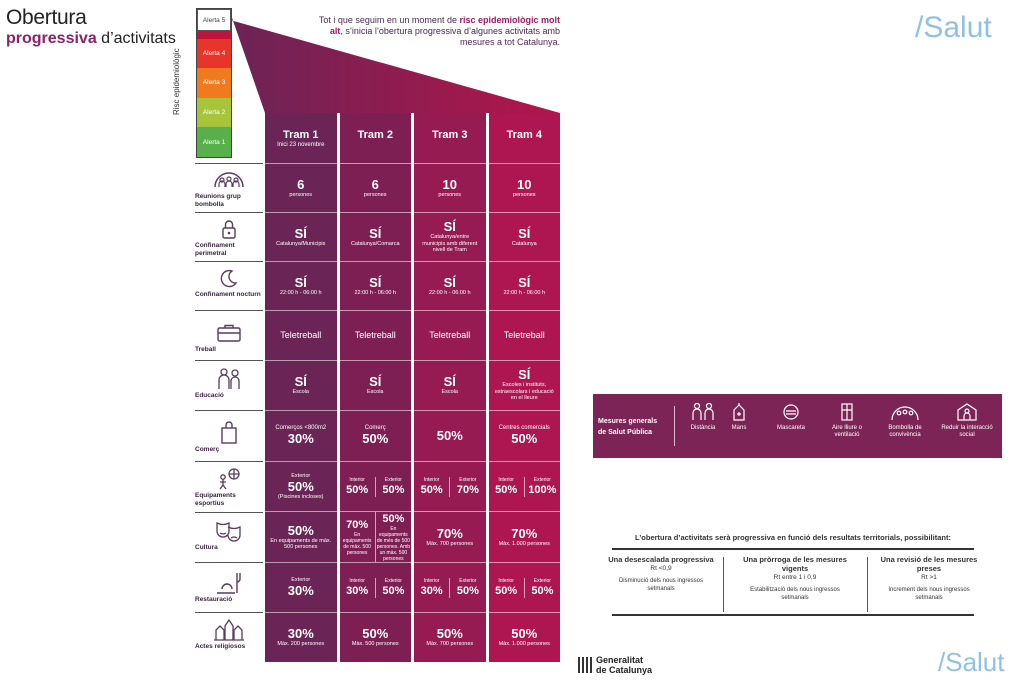 Image resolution: width=1024 pixels, height=697 pixels. I want to click on category-cultura: Cultura, so click(229, 535).